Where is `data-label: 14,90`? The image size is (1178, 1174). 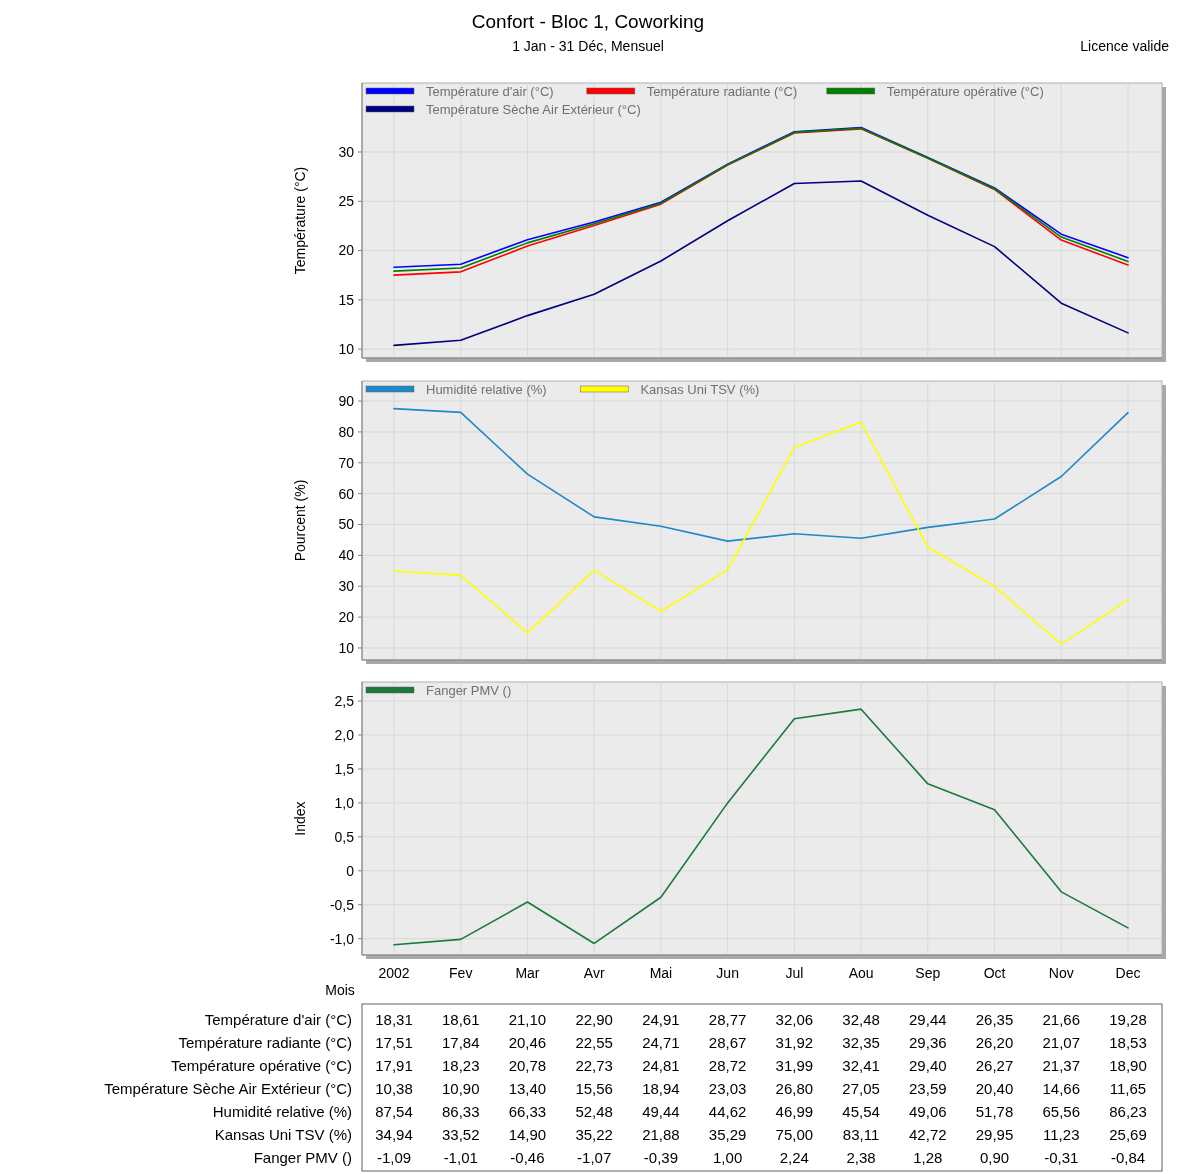
data-label: 14,90 is located at coordinates (527, 1135).